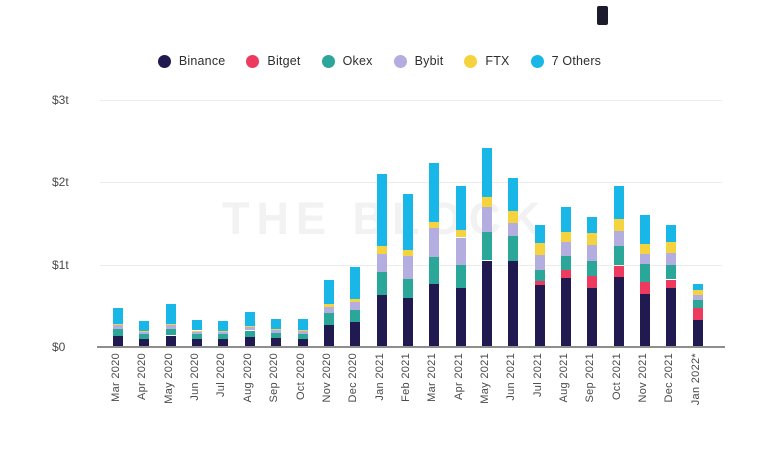 The height and width of the screenshot is (452, 759). What do you see at coordinates (355, 283) in the screenshot?
I see `bar-segment-7-others-dec-2020` at bounding box center [355, 283].